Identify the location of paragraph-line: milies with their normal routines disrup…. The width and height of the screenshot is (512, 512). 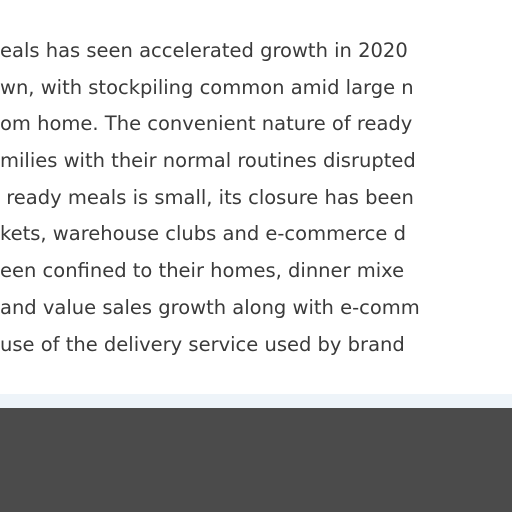
(208, 161).